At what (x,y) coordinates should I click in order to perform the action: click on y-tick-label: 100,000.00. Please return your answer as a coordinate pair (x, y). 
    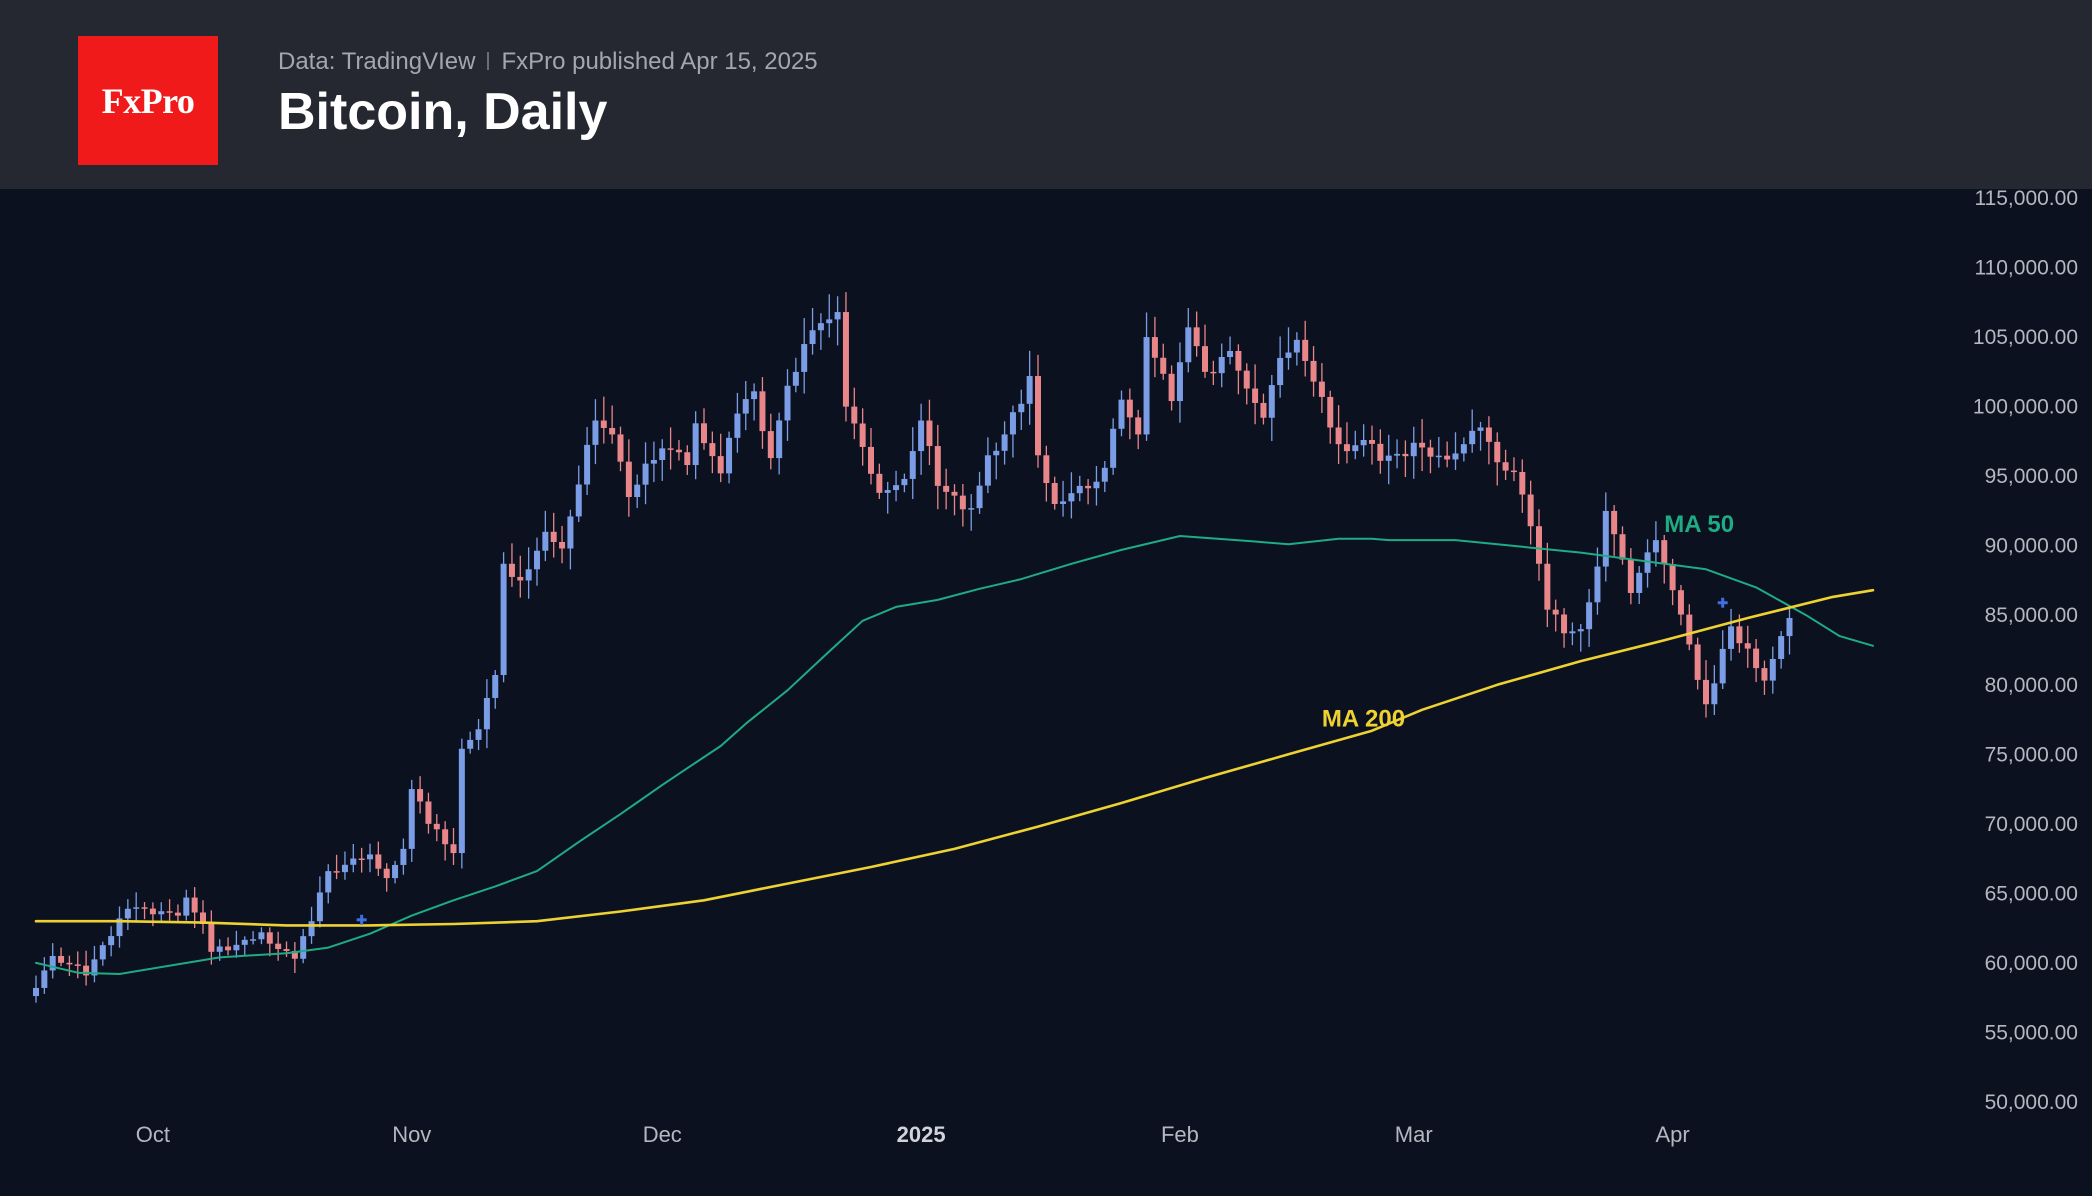
    Looking at the image, I should click on (2025, 407).